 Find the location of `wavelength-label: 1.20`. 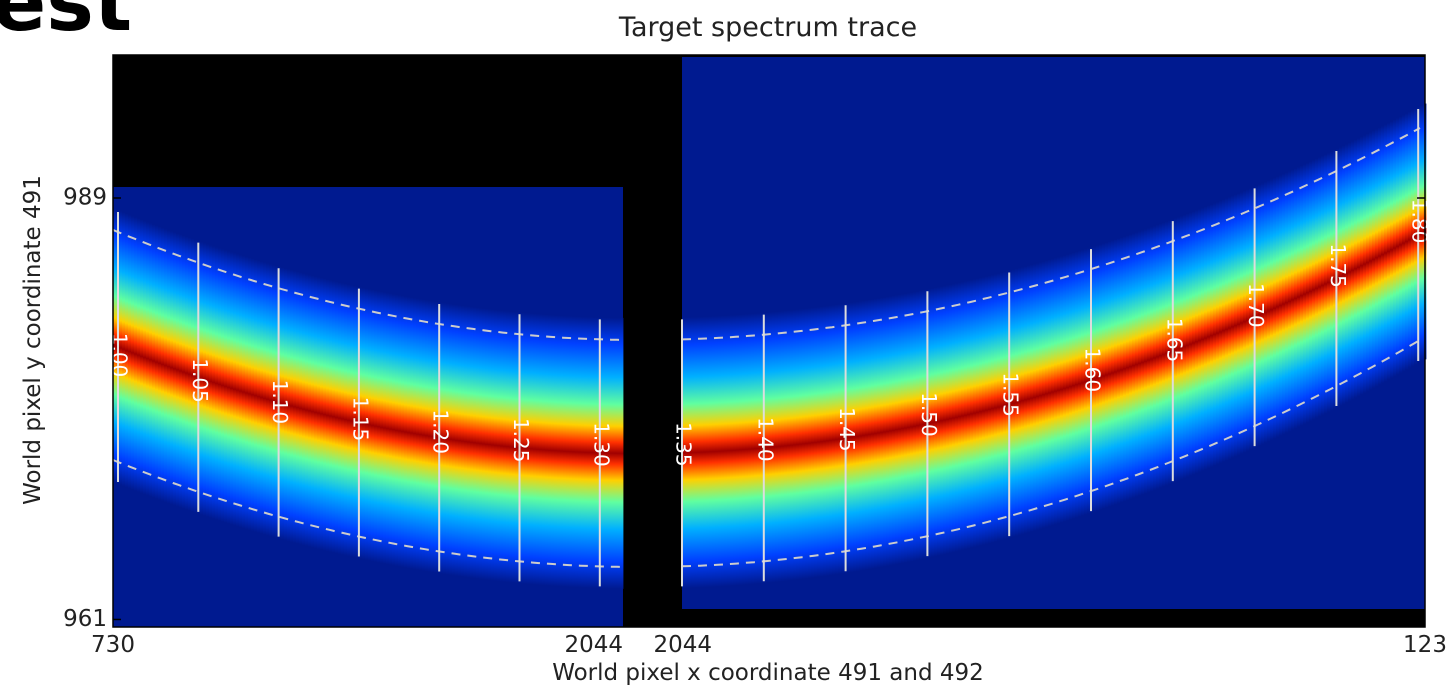

wavelength-label: 1.20 is located at coordinates (441, 431).